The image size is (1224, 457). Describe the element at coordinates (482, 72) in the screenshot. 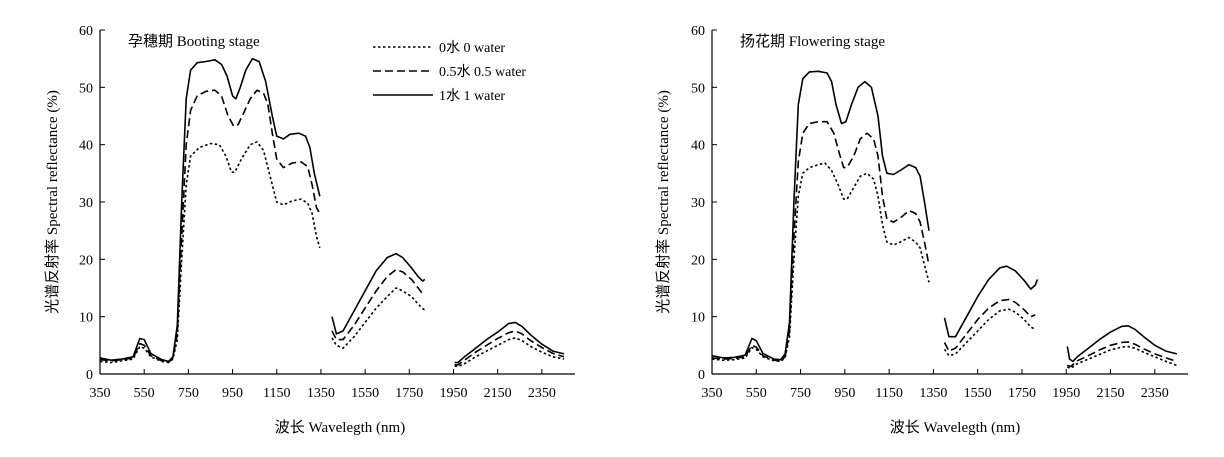

I see `legend-label: 0.5水 0.5 water` at that location.